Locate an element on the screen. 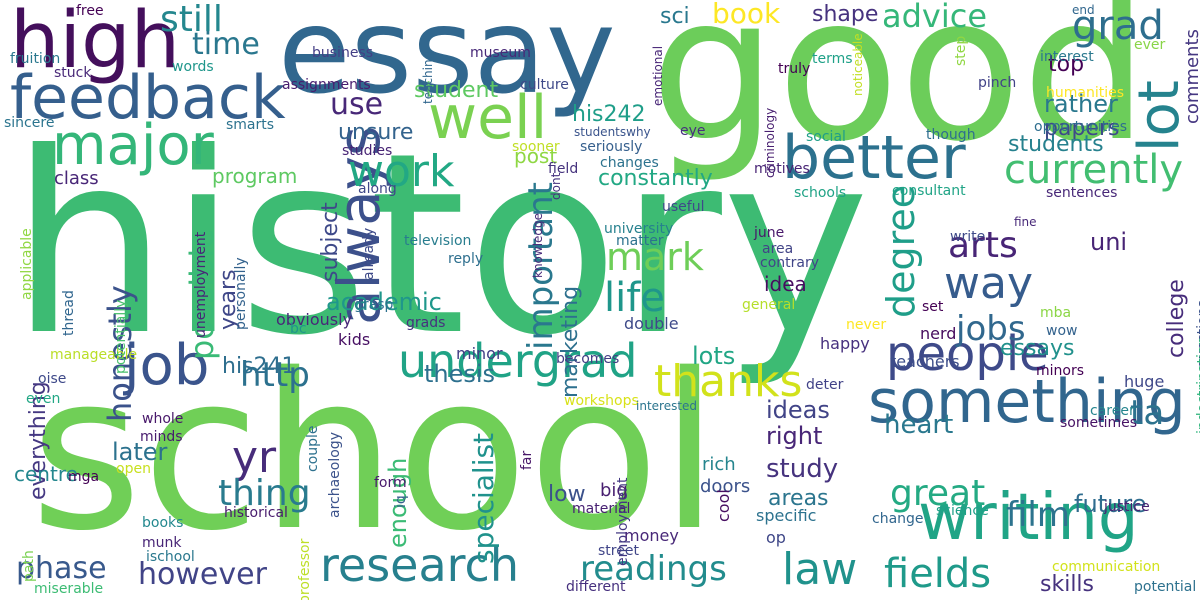 This screenshot has width=1200, height=600. word-minor: minor is located at coordinates (479, 353).